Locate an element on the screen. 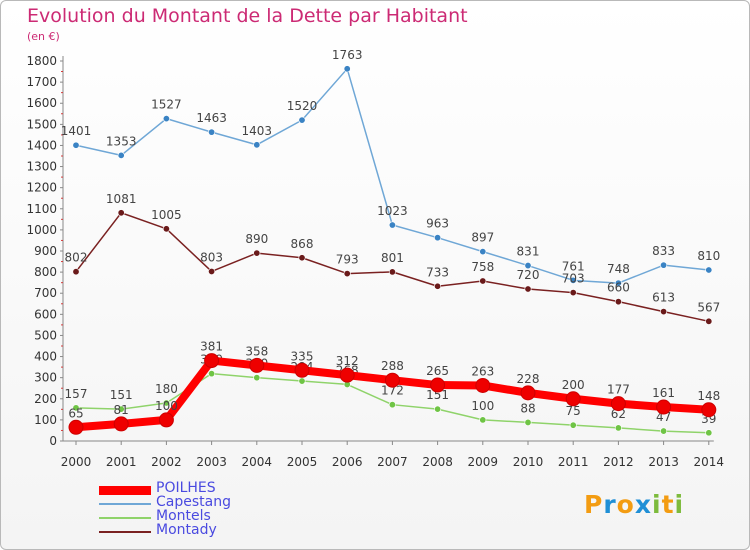 Image resolution: width=750 pixels, height=550 pixels. data-label-montels: 47 is located at coordinates (663, 417).